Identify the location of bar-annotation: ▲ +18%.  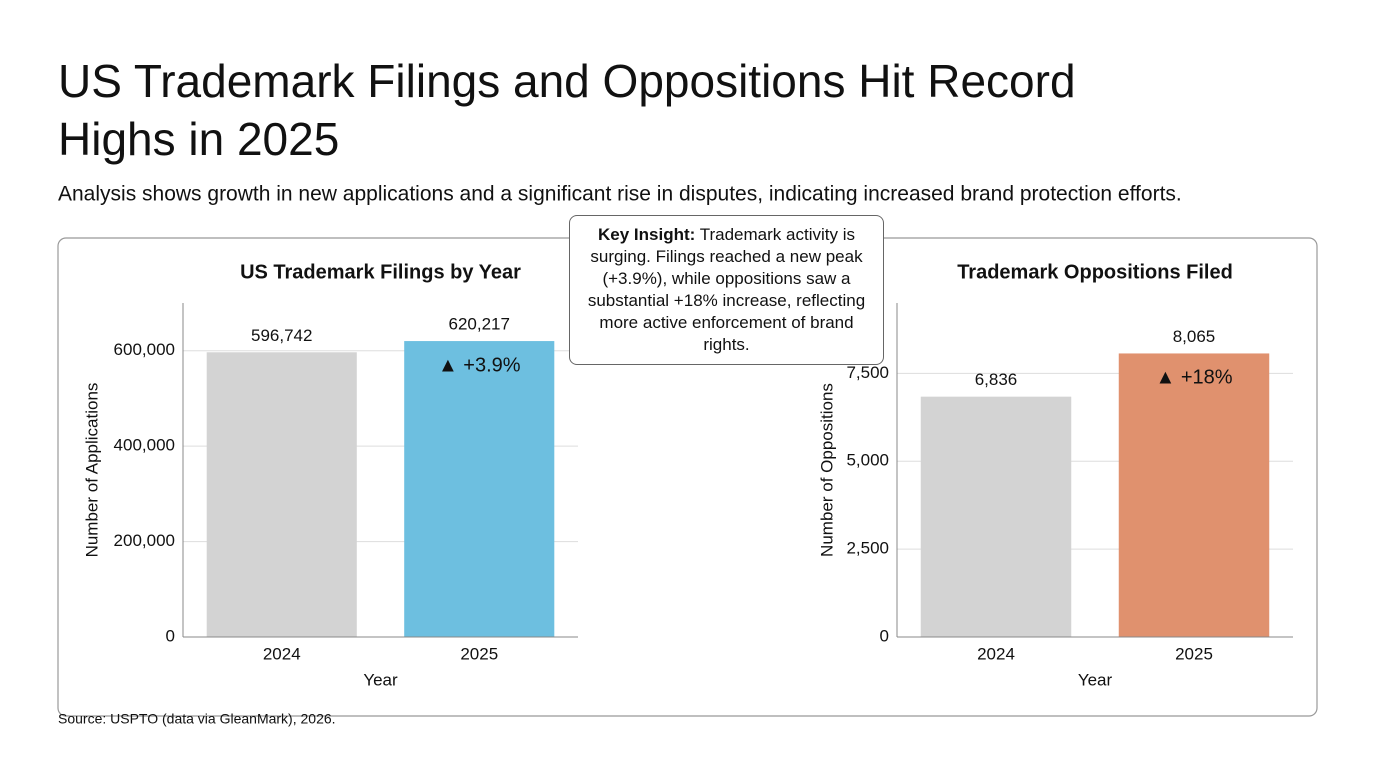
(1193, 378).